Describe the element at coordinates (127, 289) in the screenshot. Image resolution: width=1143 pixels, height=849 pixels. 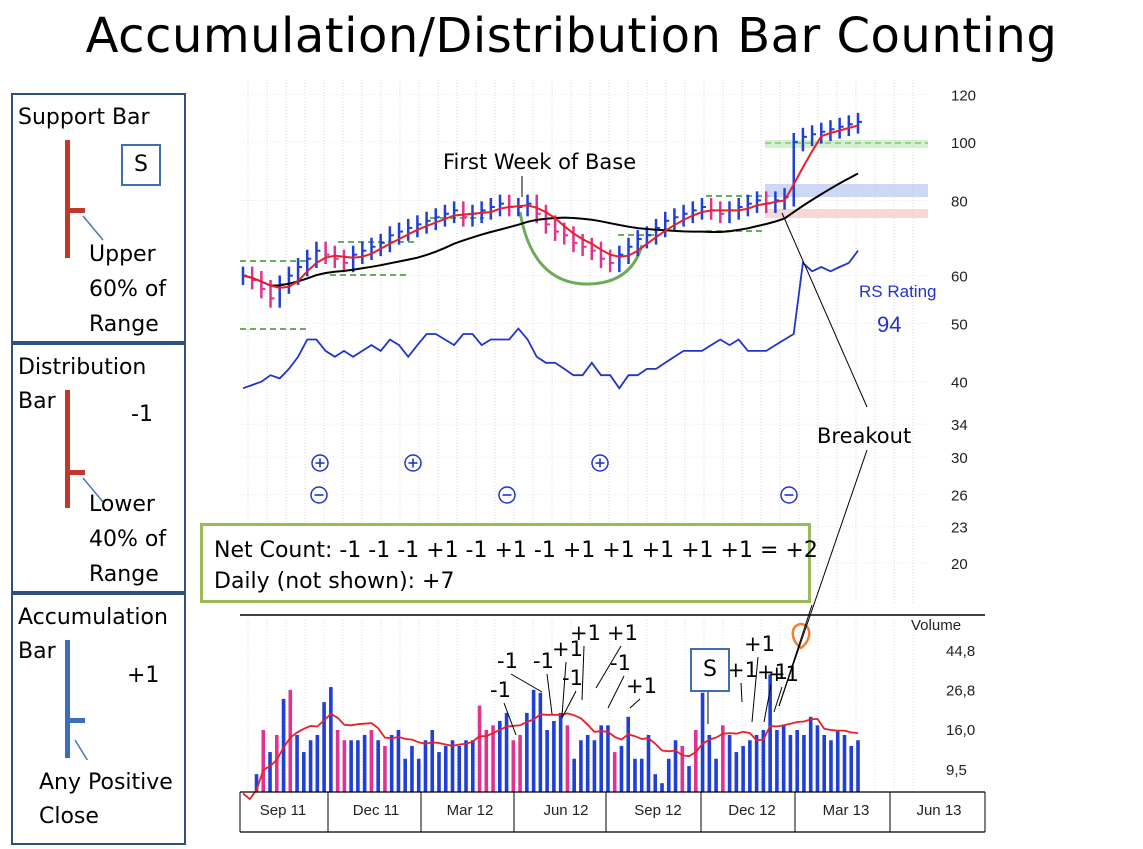
I see `support-bar-desc: Upper 60% of Range` at that location.